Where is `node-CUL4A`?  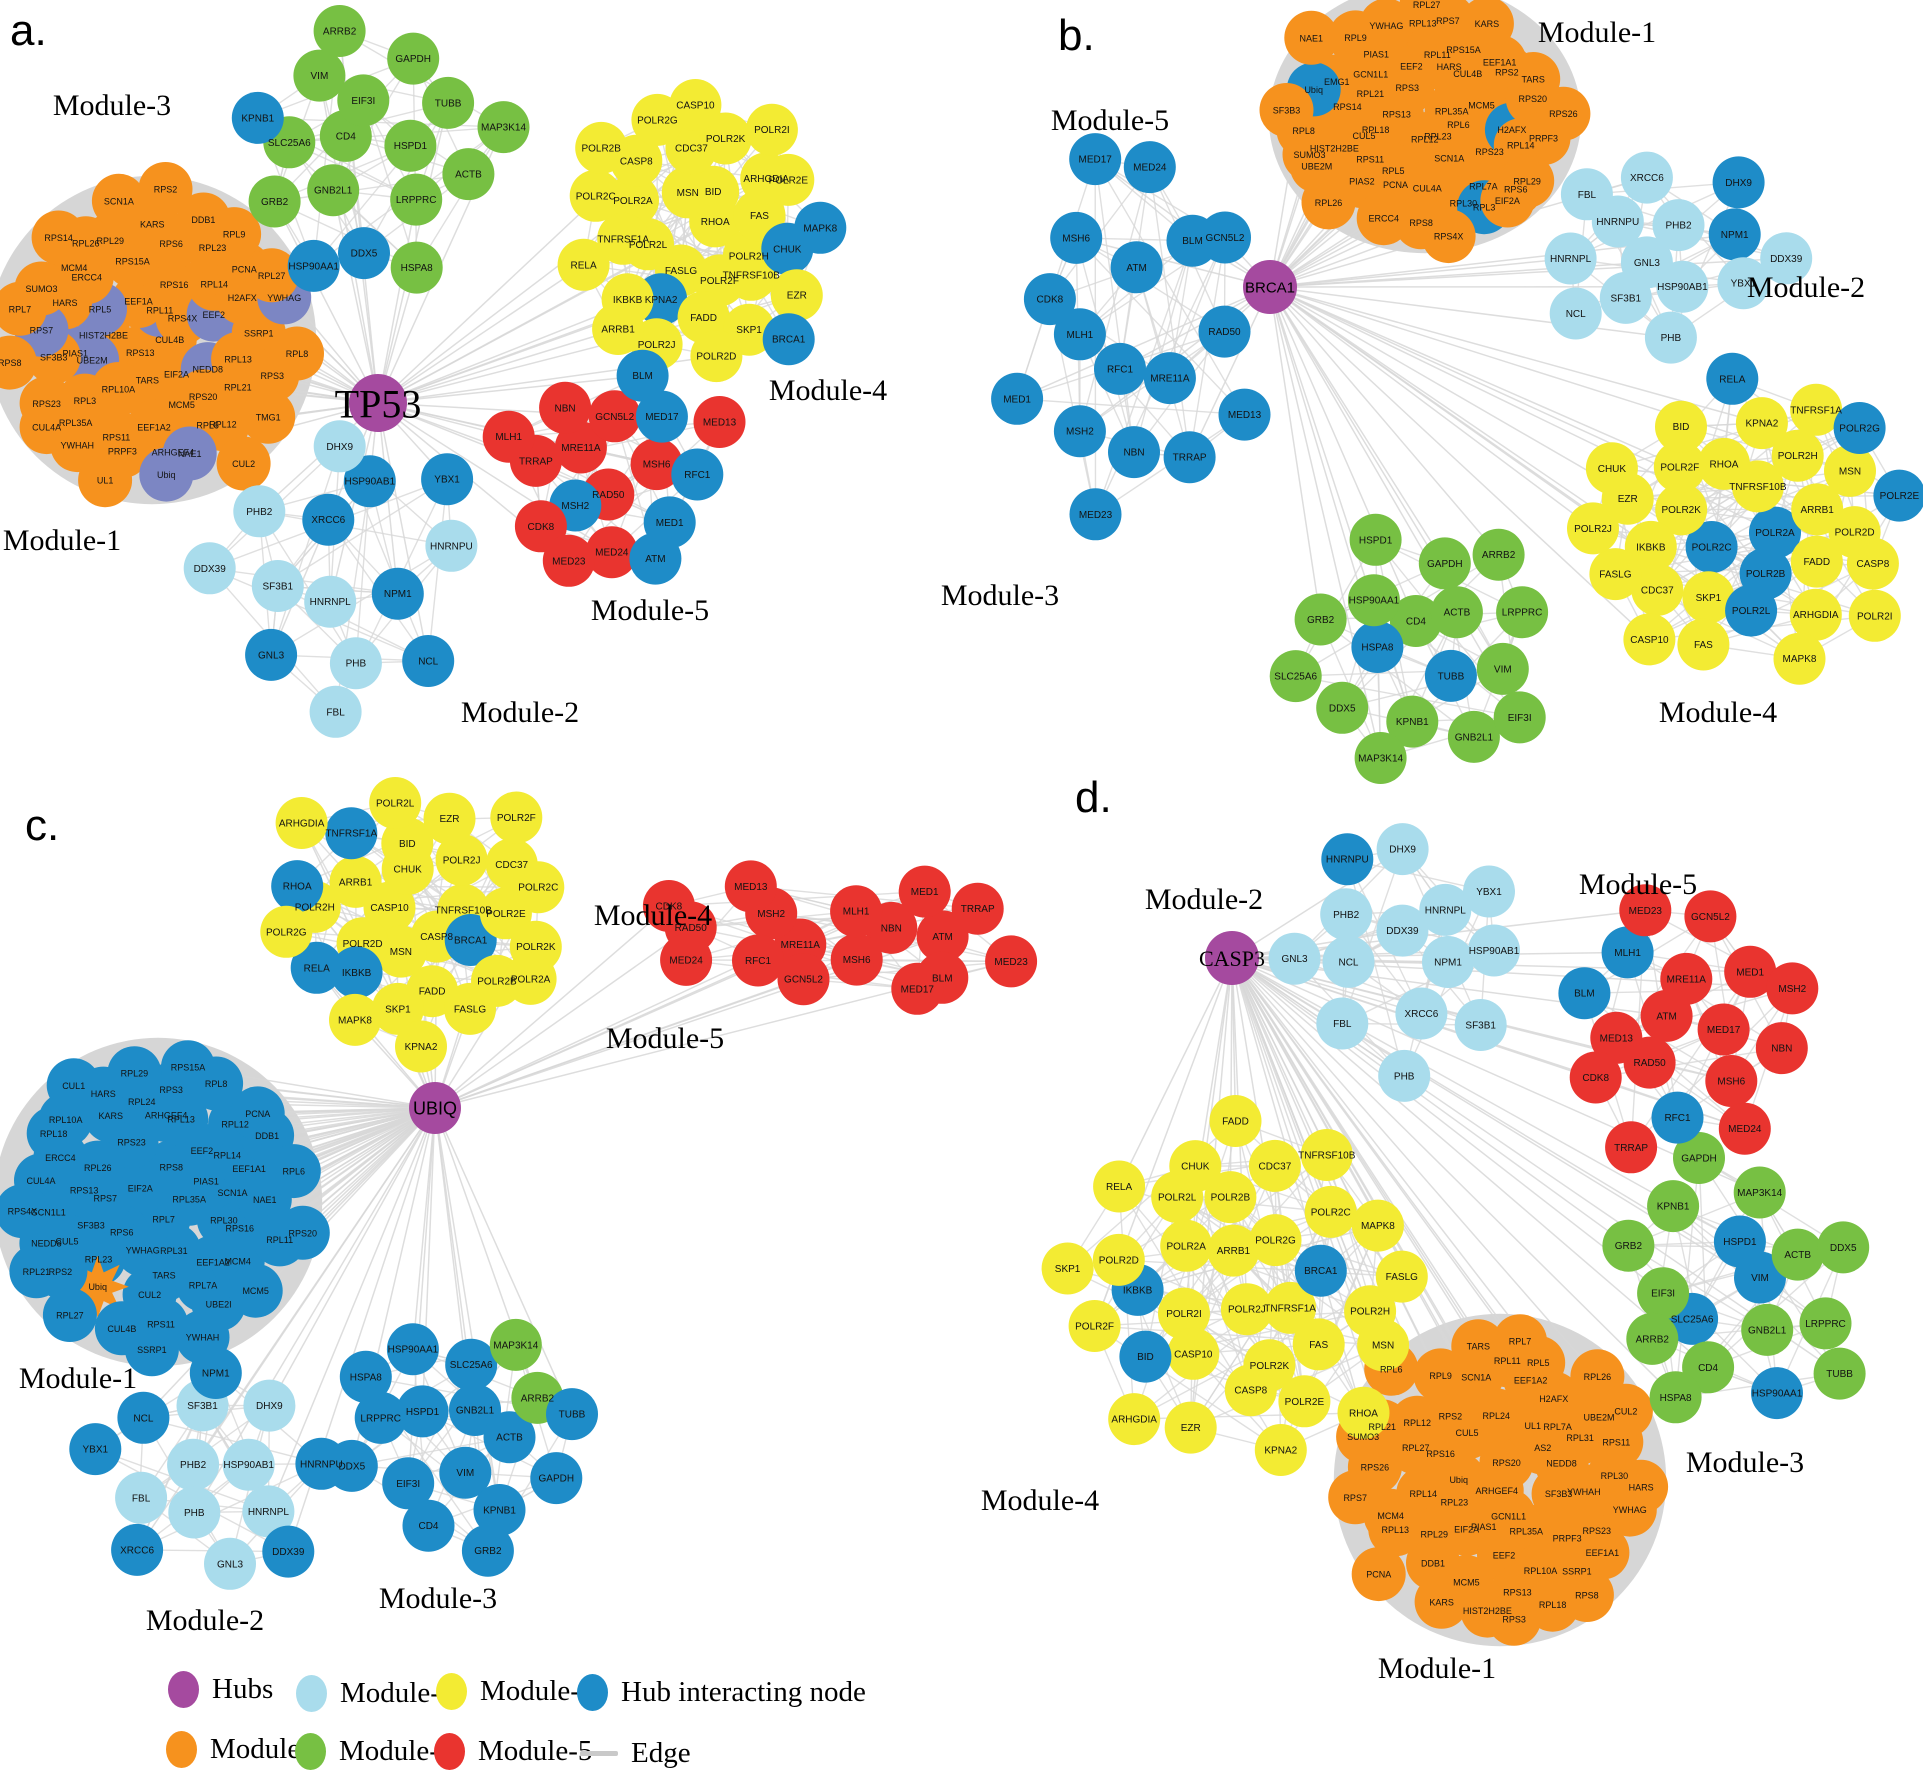
node-CUL4A is located at coordinates (46, 427).